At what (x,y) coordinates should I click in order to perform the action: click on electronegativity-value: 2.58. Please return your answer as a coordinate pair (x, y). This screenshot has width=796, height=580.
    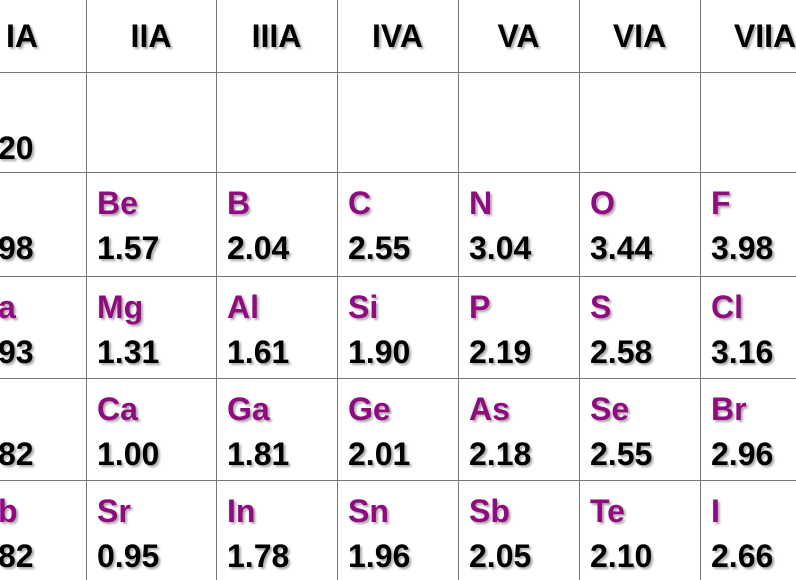
    Looking at the image, I should click on (621, 352).